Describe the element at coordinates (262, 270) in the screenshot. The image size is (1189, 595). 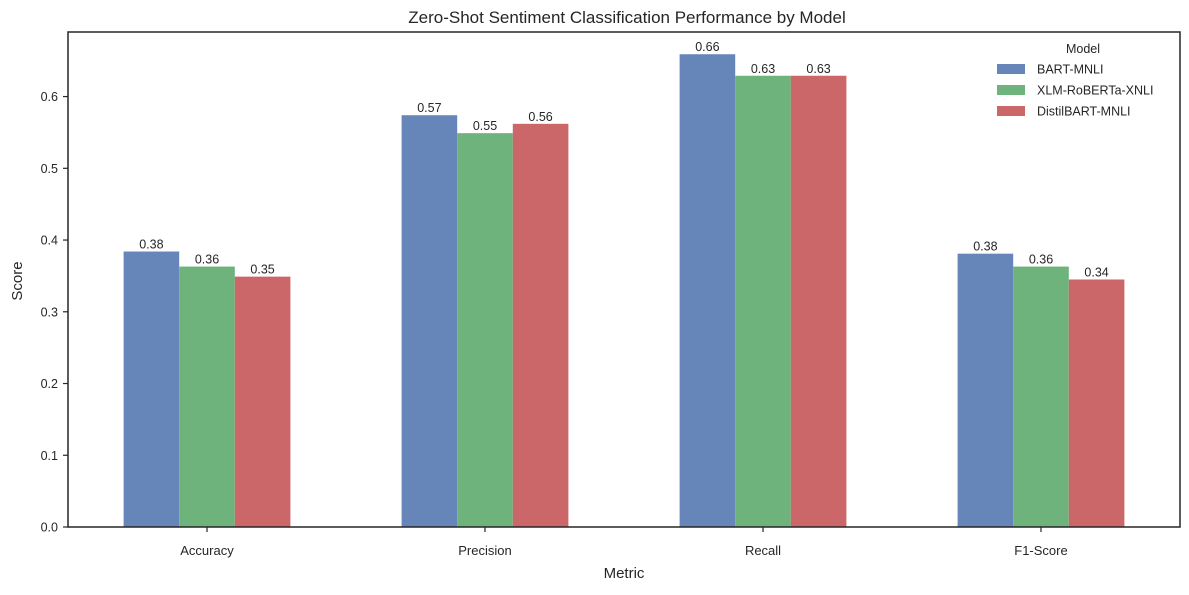
I see `bar-value-label: 0.35` at that location.